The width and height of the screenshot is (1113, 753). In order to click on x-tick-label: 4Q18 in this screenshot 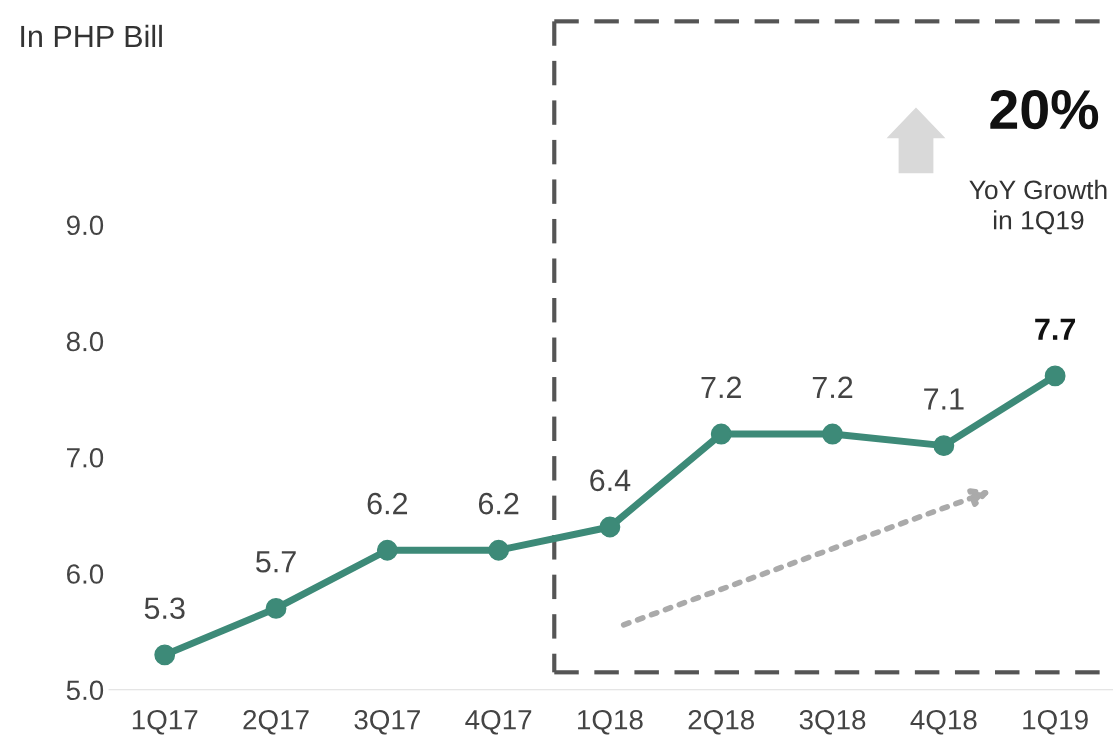, I will do `click(943, 722)`.